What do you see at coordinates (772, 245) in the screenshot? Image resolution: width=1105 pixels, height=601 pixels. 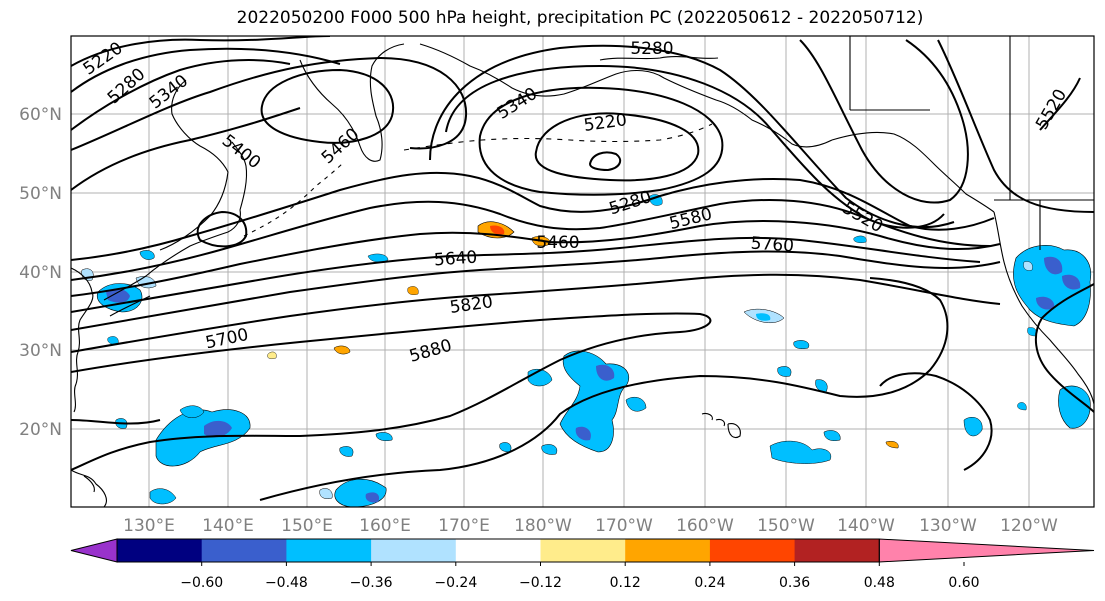 I see `contour-label: 5760` at bounding box center [772, 245].